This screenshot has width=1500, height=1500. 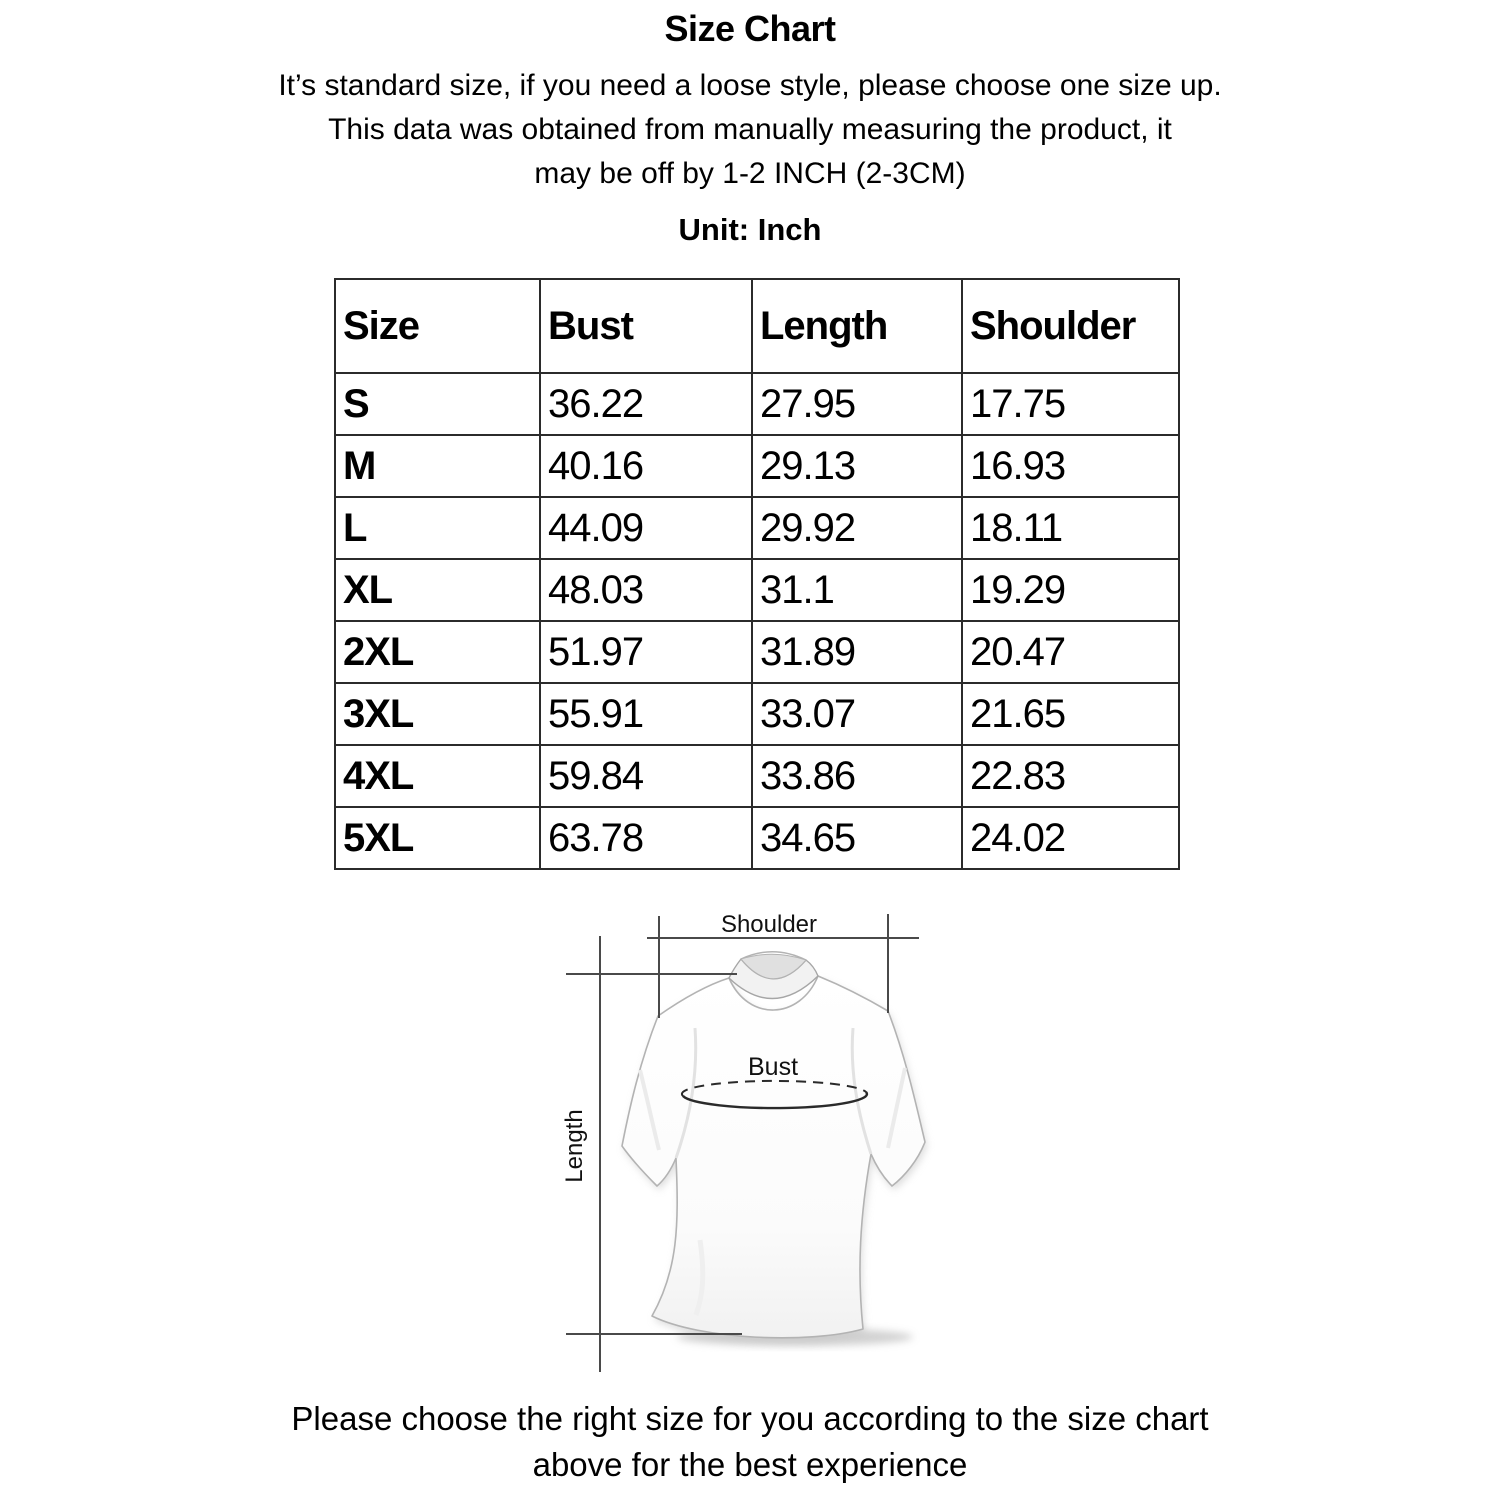 What do you see at coordinates (857, 838) in the screenshot?
I see `length-cell: 34.65` at bounding box center [857, 838].